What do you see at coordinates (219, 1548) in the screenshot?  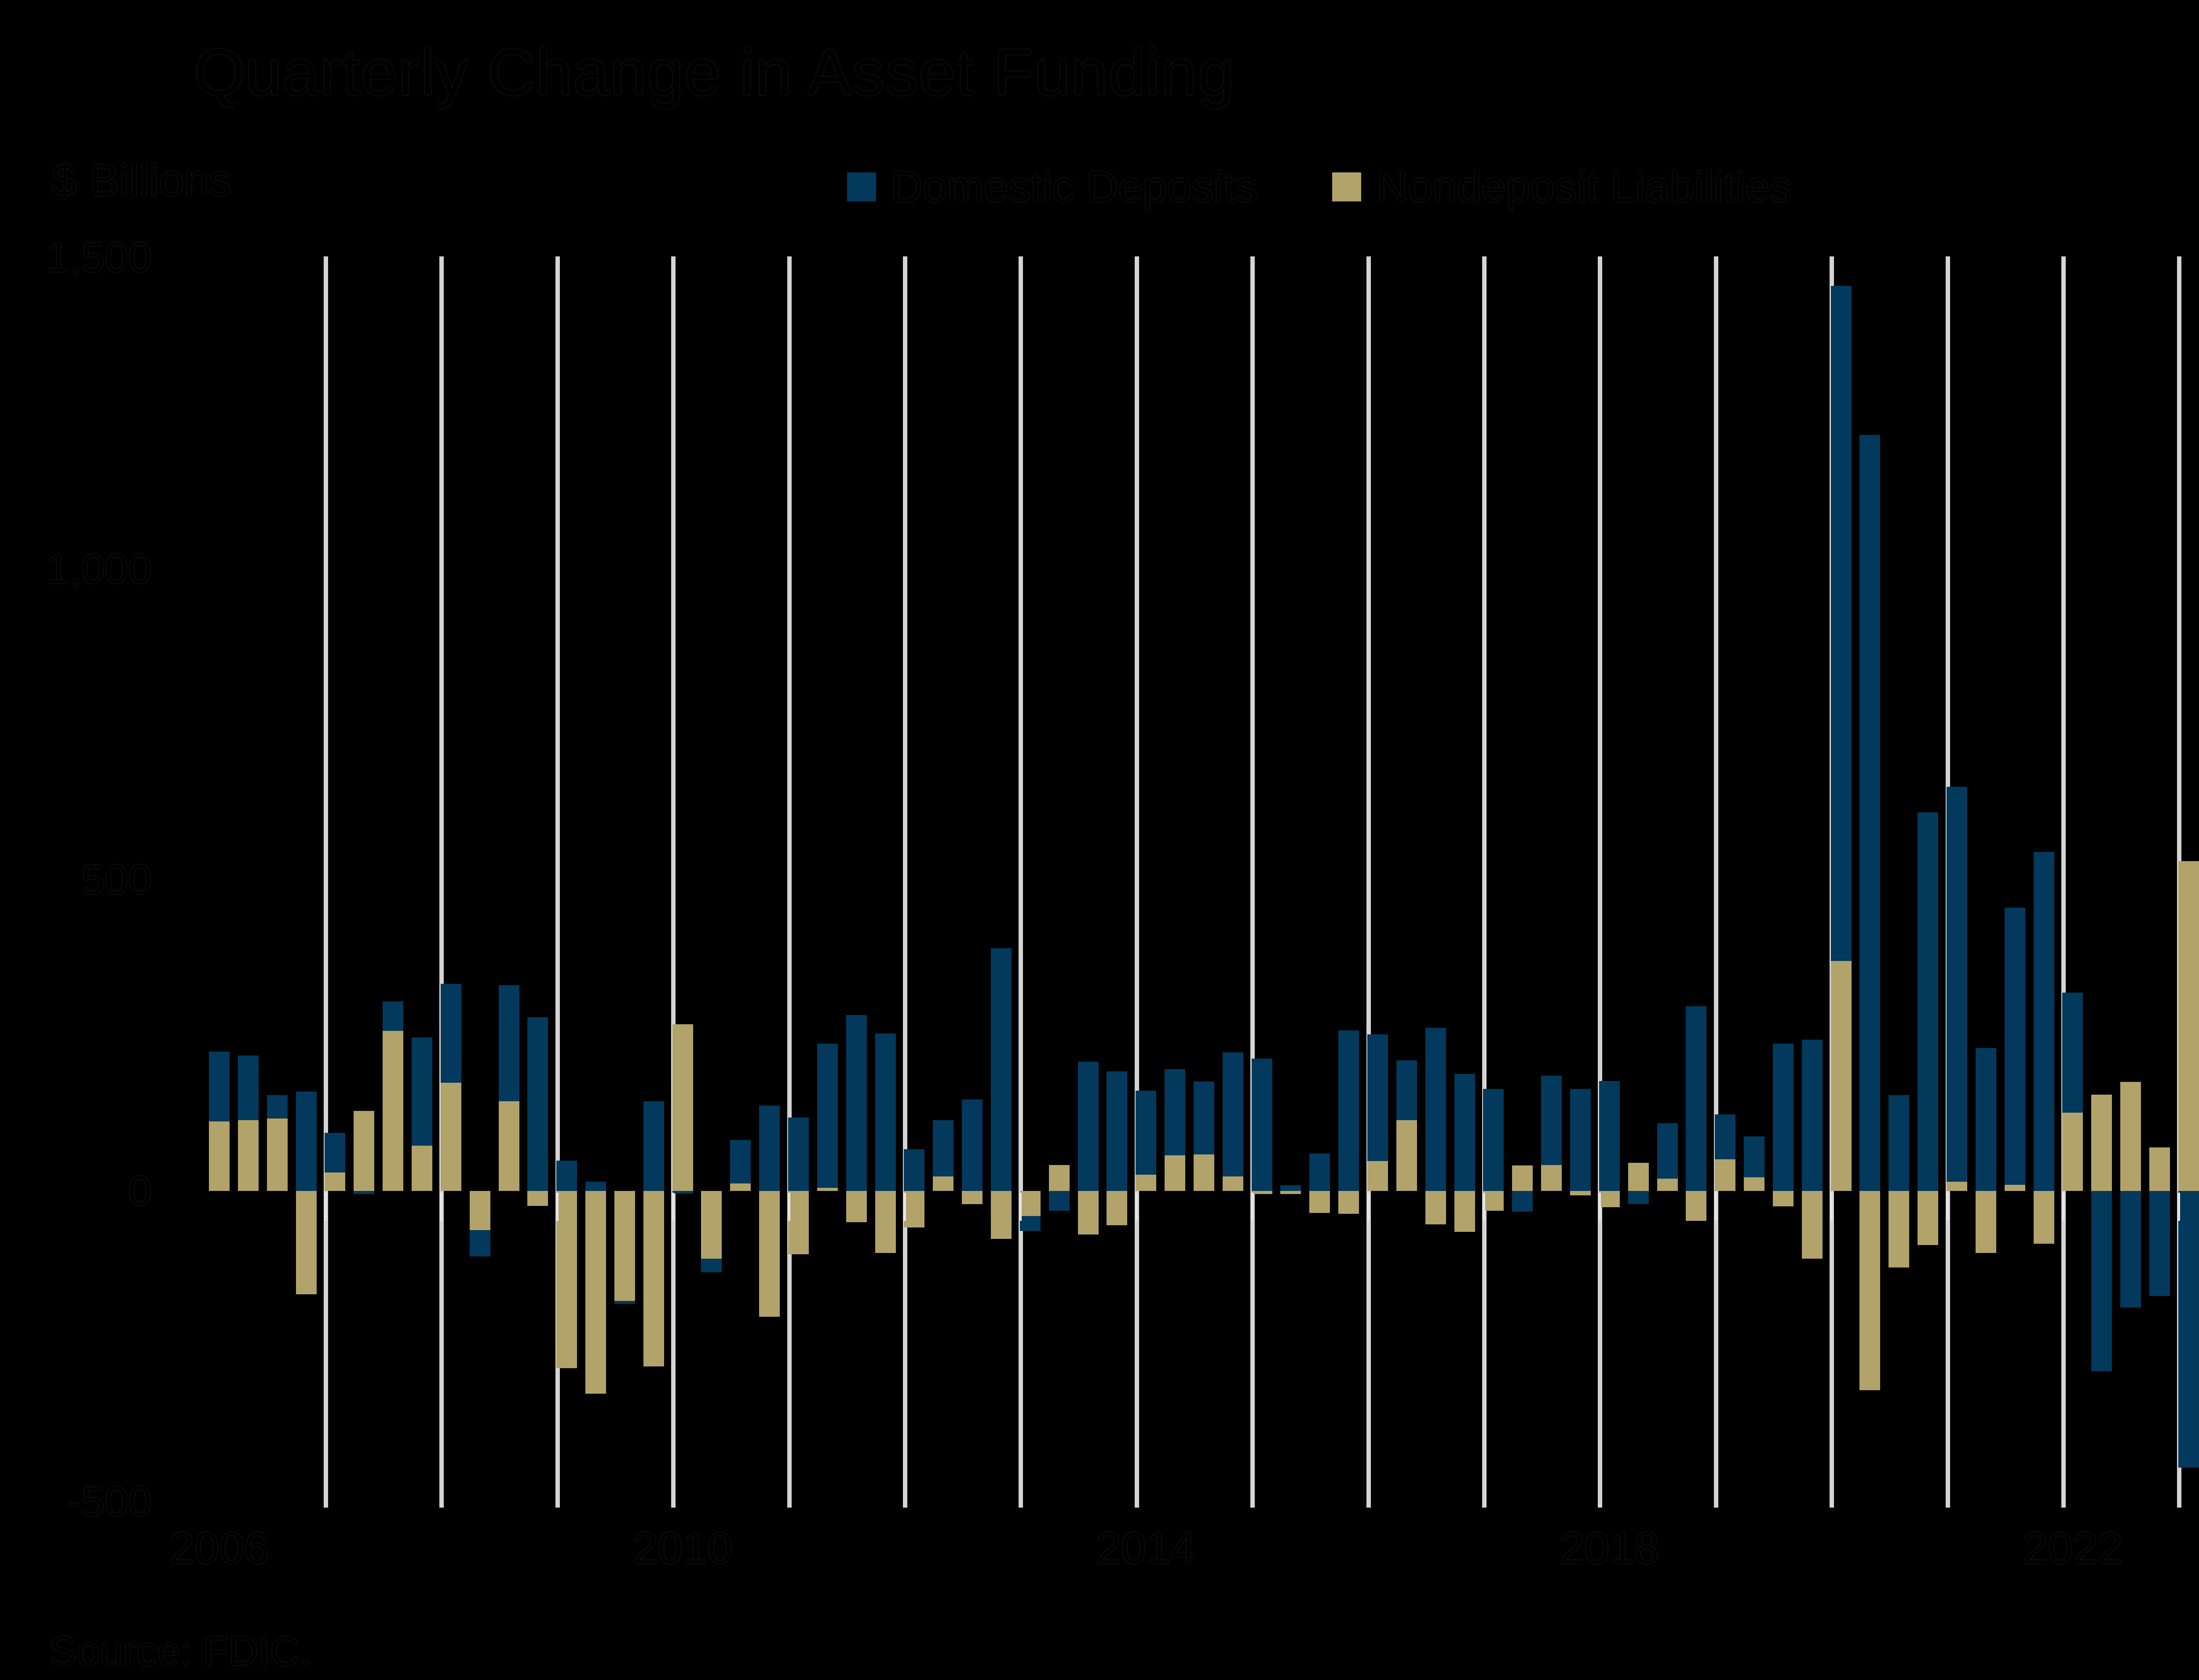 I see `x-tick-label: 2006` at bounding box center [219, 1548].